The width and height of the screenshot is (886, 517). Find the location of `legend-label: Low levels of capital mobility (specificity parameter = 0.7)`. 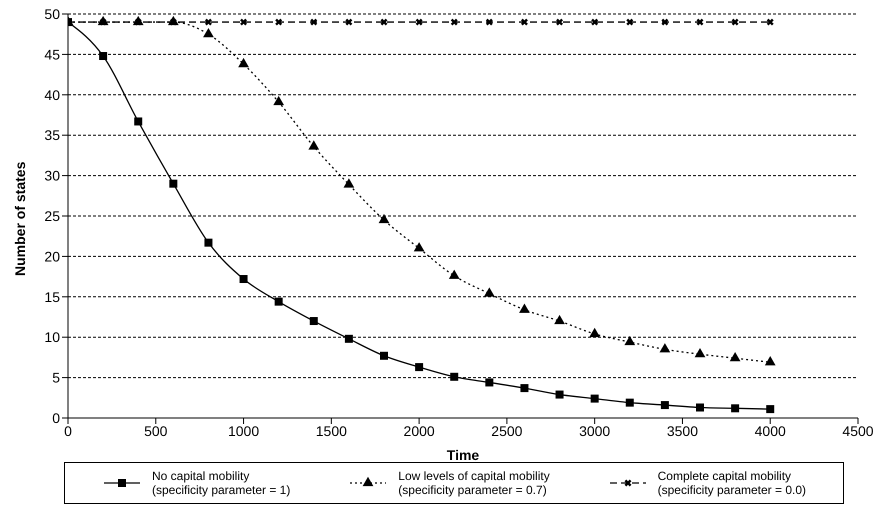

legend-label: Low levels of capital mobility (specificity parameter = 0.7) is located at coordinates (474, 483).